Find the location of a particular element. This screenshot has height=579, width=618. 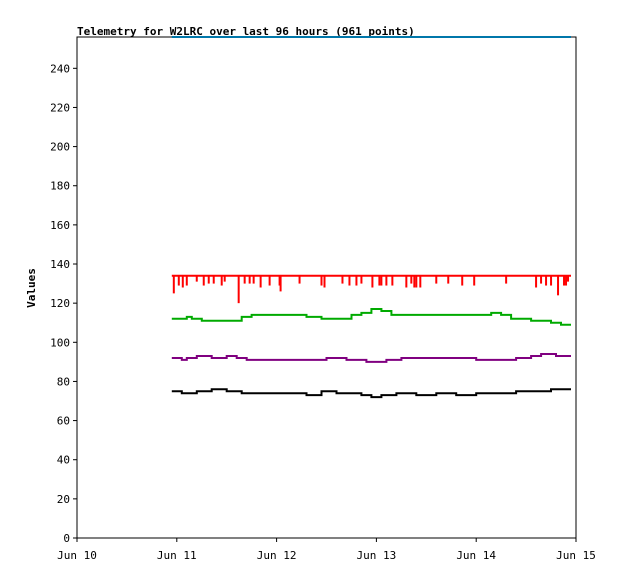

x-tick-label: Jun 11 is located at coordinates (177, 555).